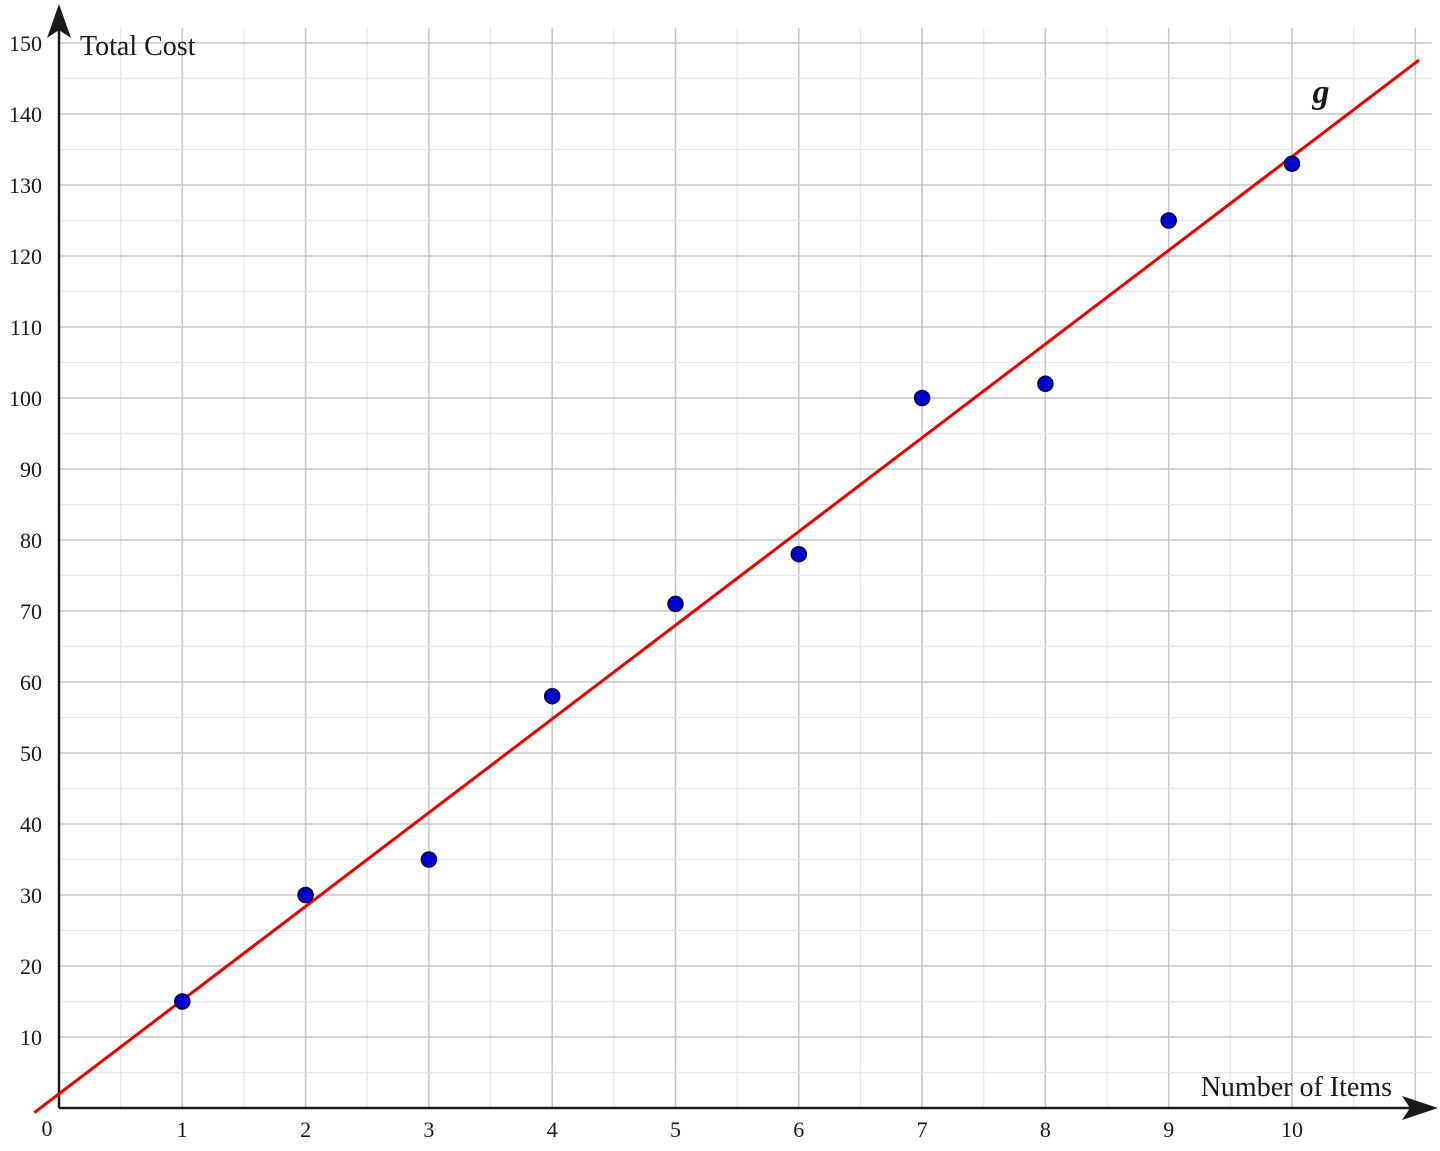 This screenshot has height=1151, width=1440. What do you see at coordinates (182, 1129) in the screenshot?
I see `x-tick-label: 1` at bounding box center [182, 1129].